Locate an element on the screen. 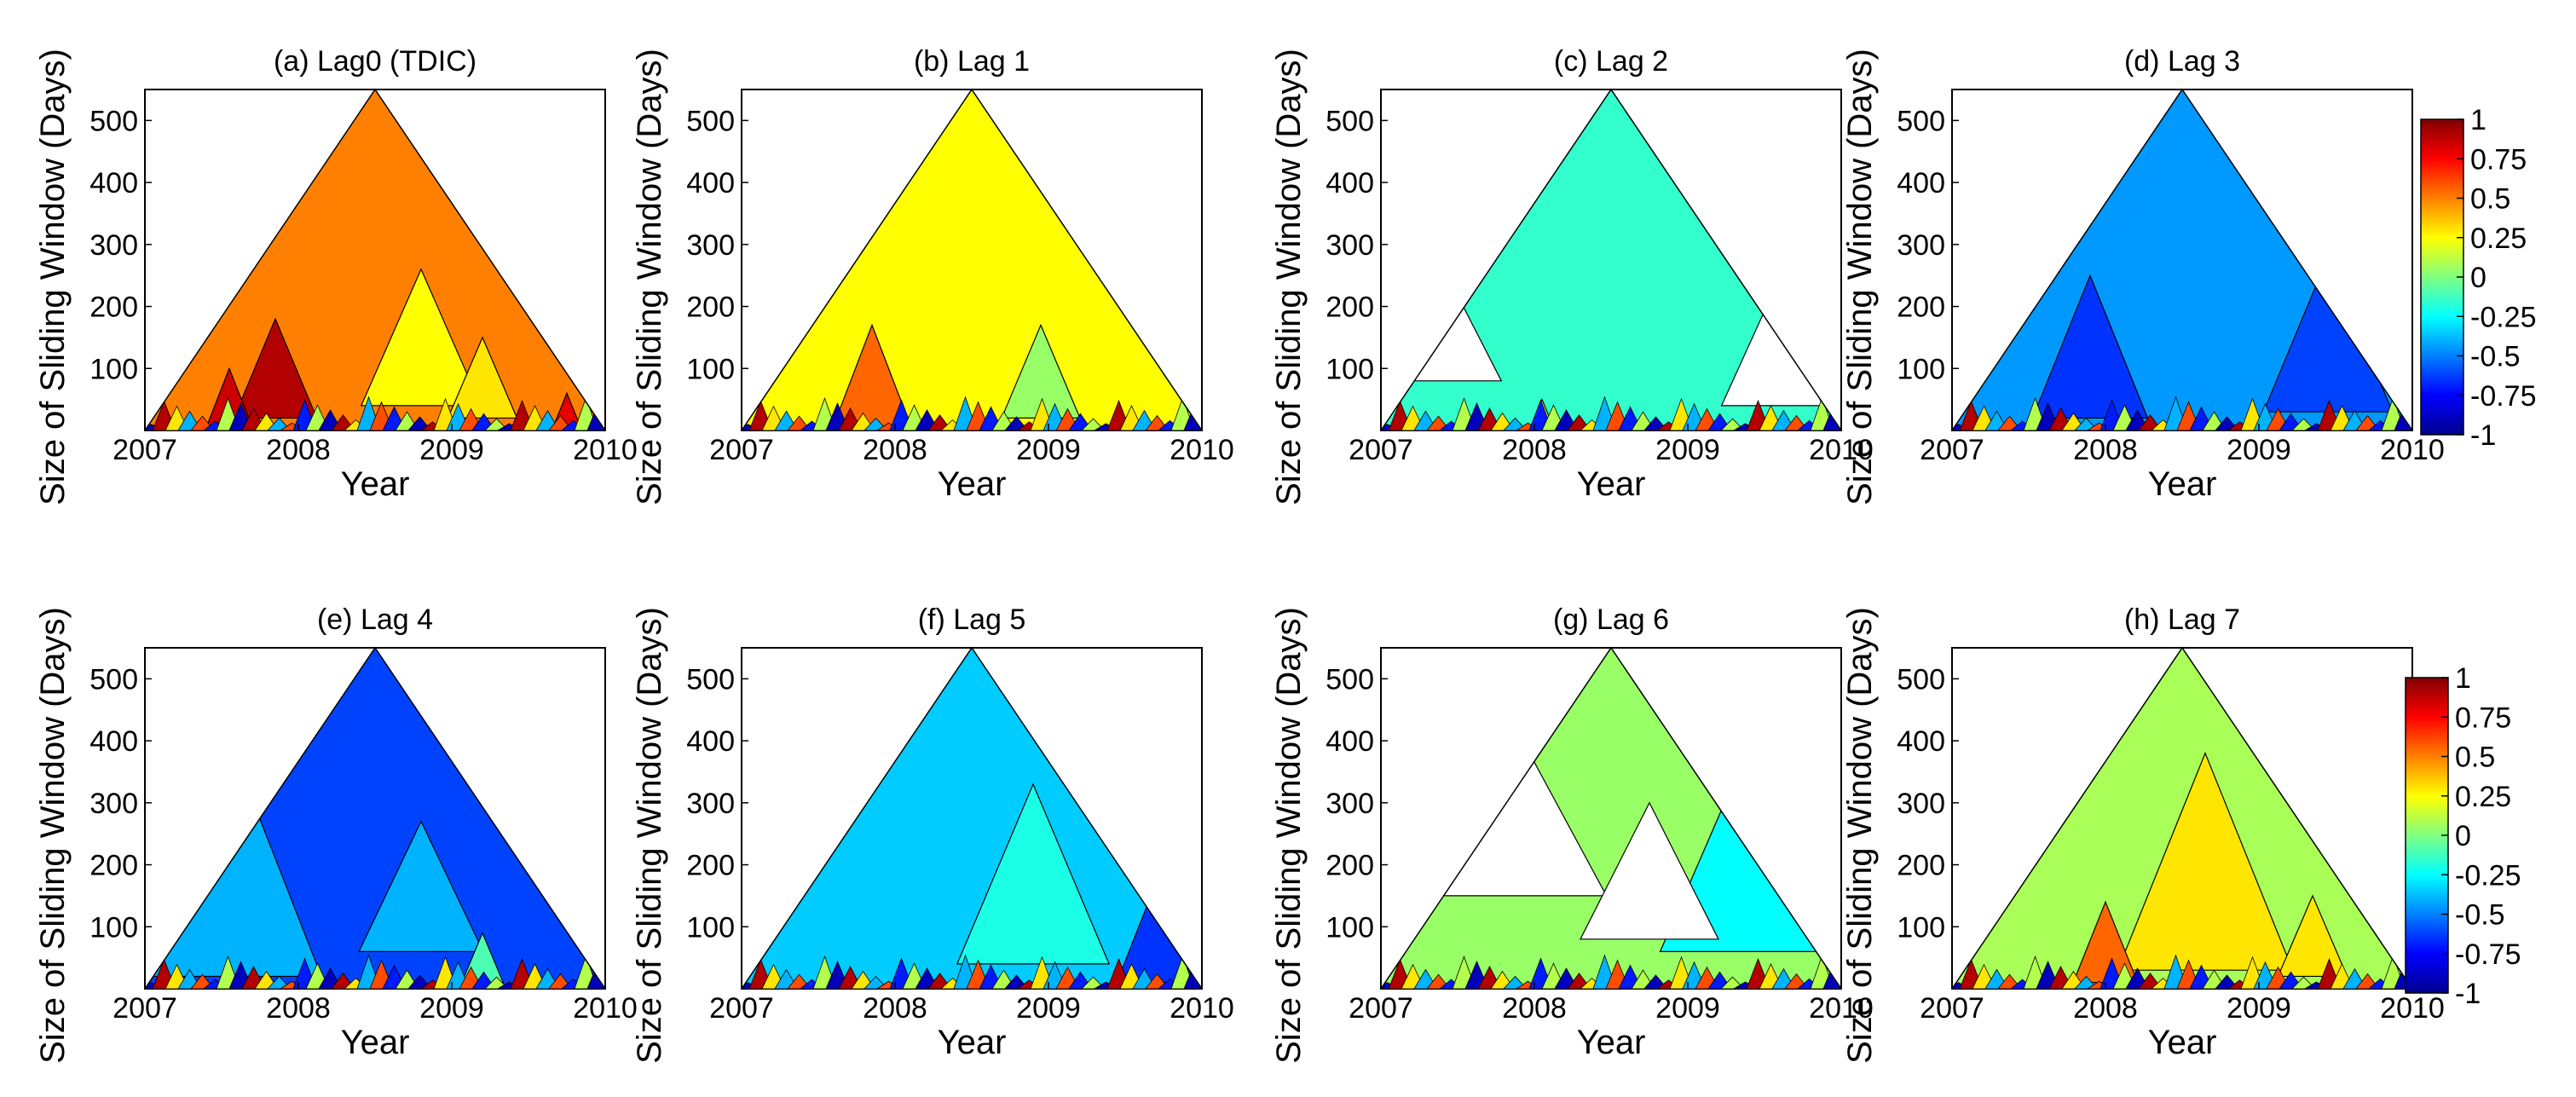 The width and height of the screenshot is (2576, 1097). panel-title: (g) Lag 6 is located at coordinates (1611, 619).